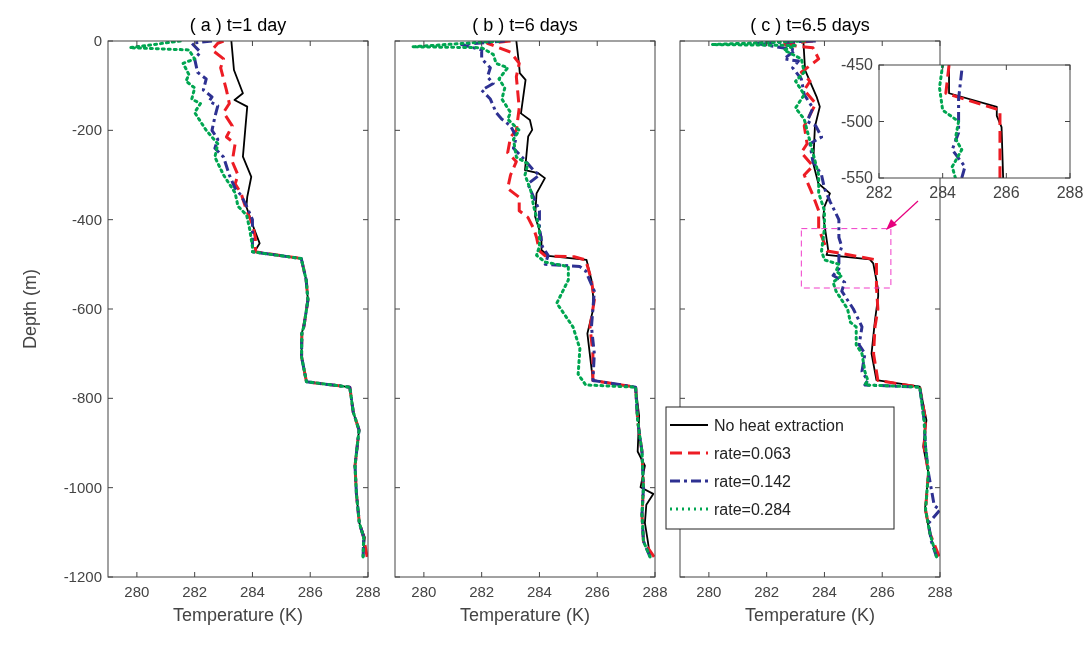  I want to click on y-tick-label: -800, so click(86, 398).